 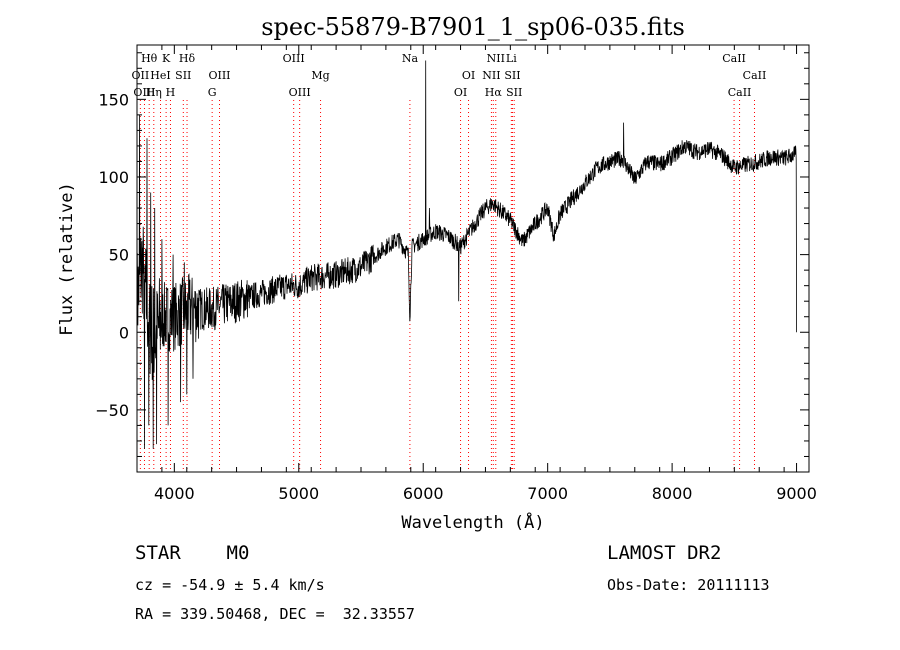 What do you see at coordinates (796, 493) in the screenshot?
I see `x-tick-label: 9000` at bounding box center [796, 493].